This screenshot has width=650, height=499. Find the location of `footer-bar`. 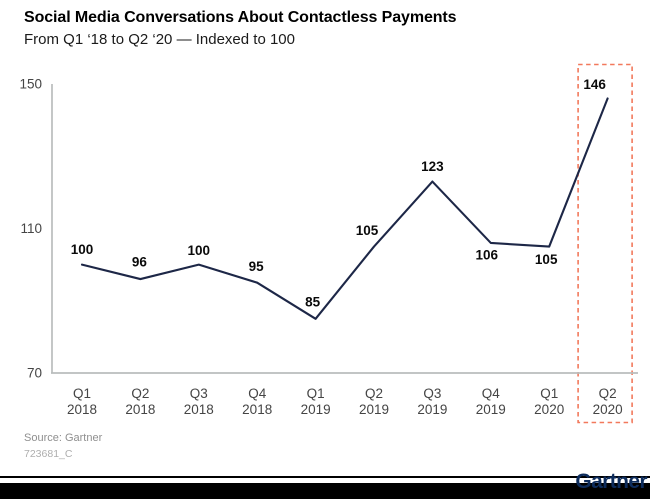

footer-bar is located at coordinates (325, 491).